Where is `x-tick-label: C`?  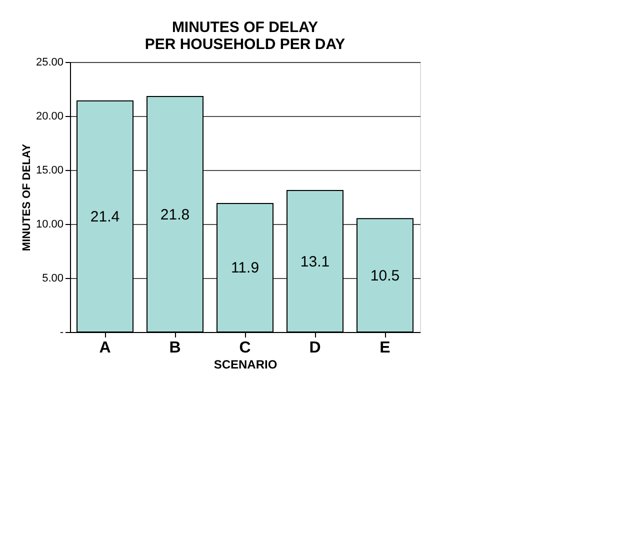 x-tick-label: C is located at coordinates (245, 348).